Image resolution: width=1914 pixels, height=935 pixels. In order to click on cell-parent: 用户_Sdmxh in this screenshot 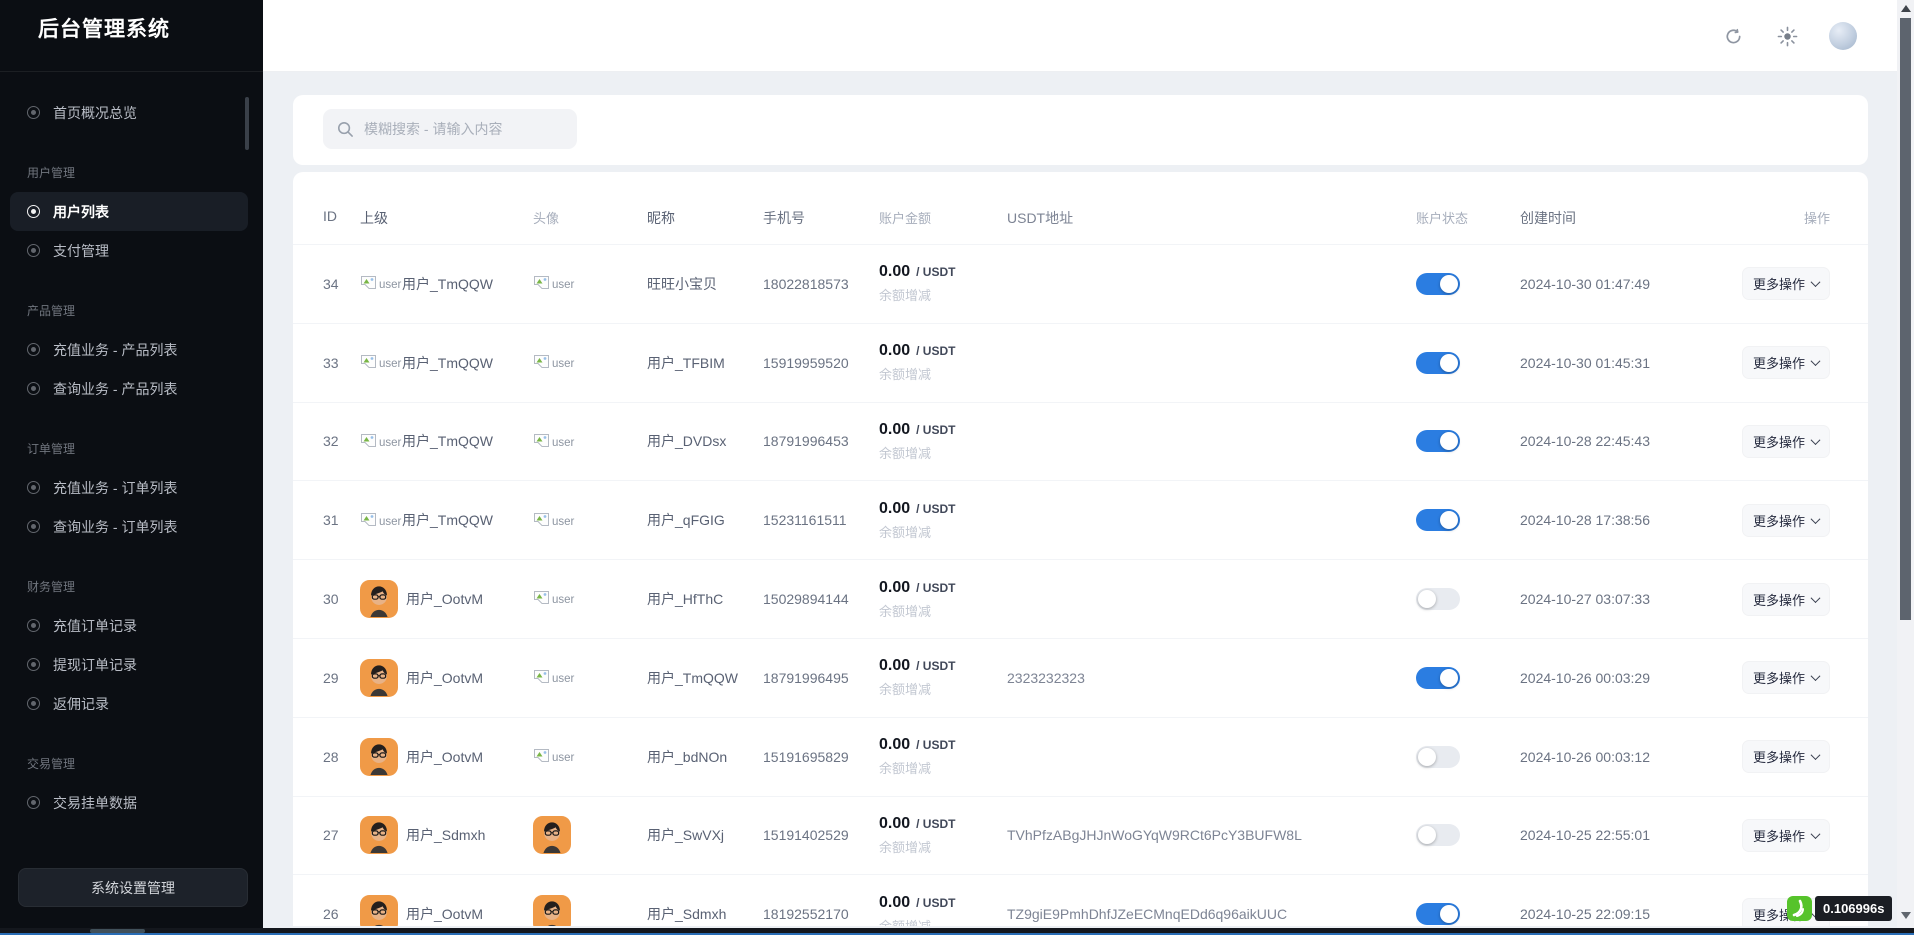, I will do `click(446, 836)`.